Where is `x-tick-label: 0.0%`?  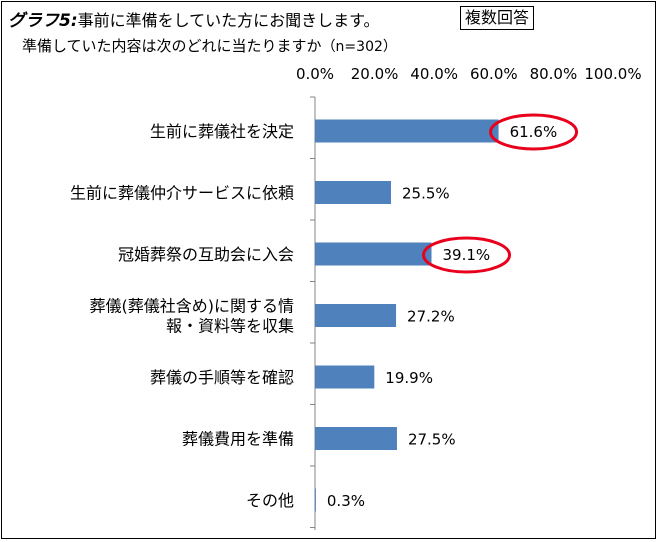 x-tick-label: 0.0% is located at coordinates (315, 74).